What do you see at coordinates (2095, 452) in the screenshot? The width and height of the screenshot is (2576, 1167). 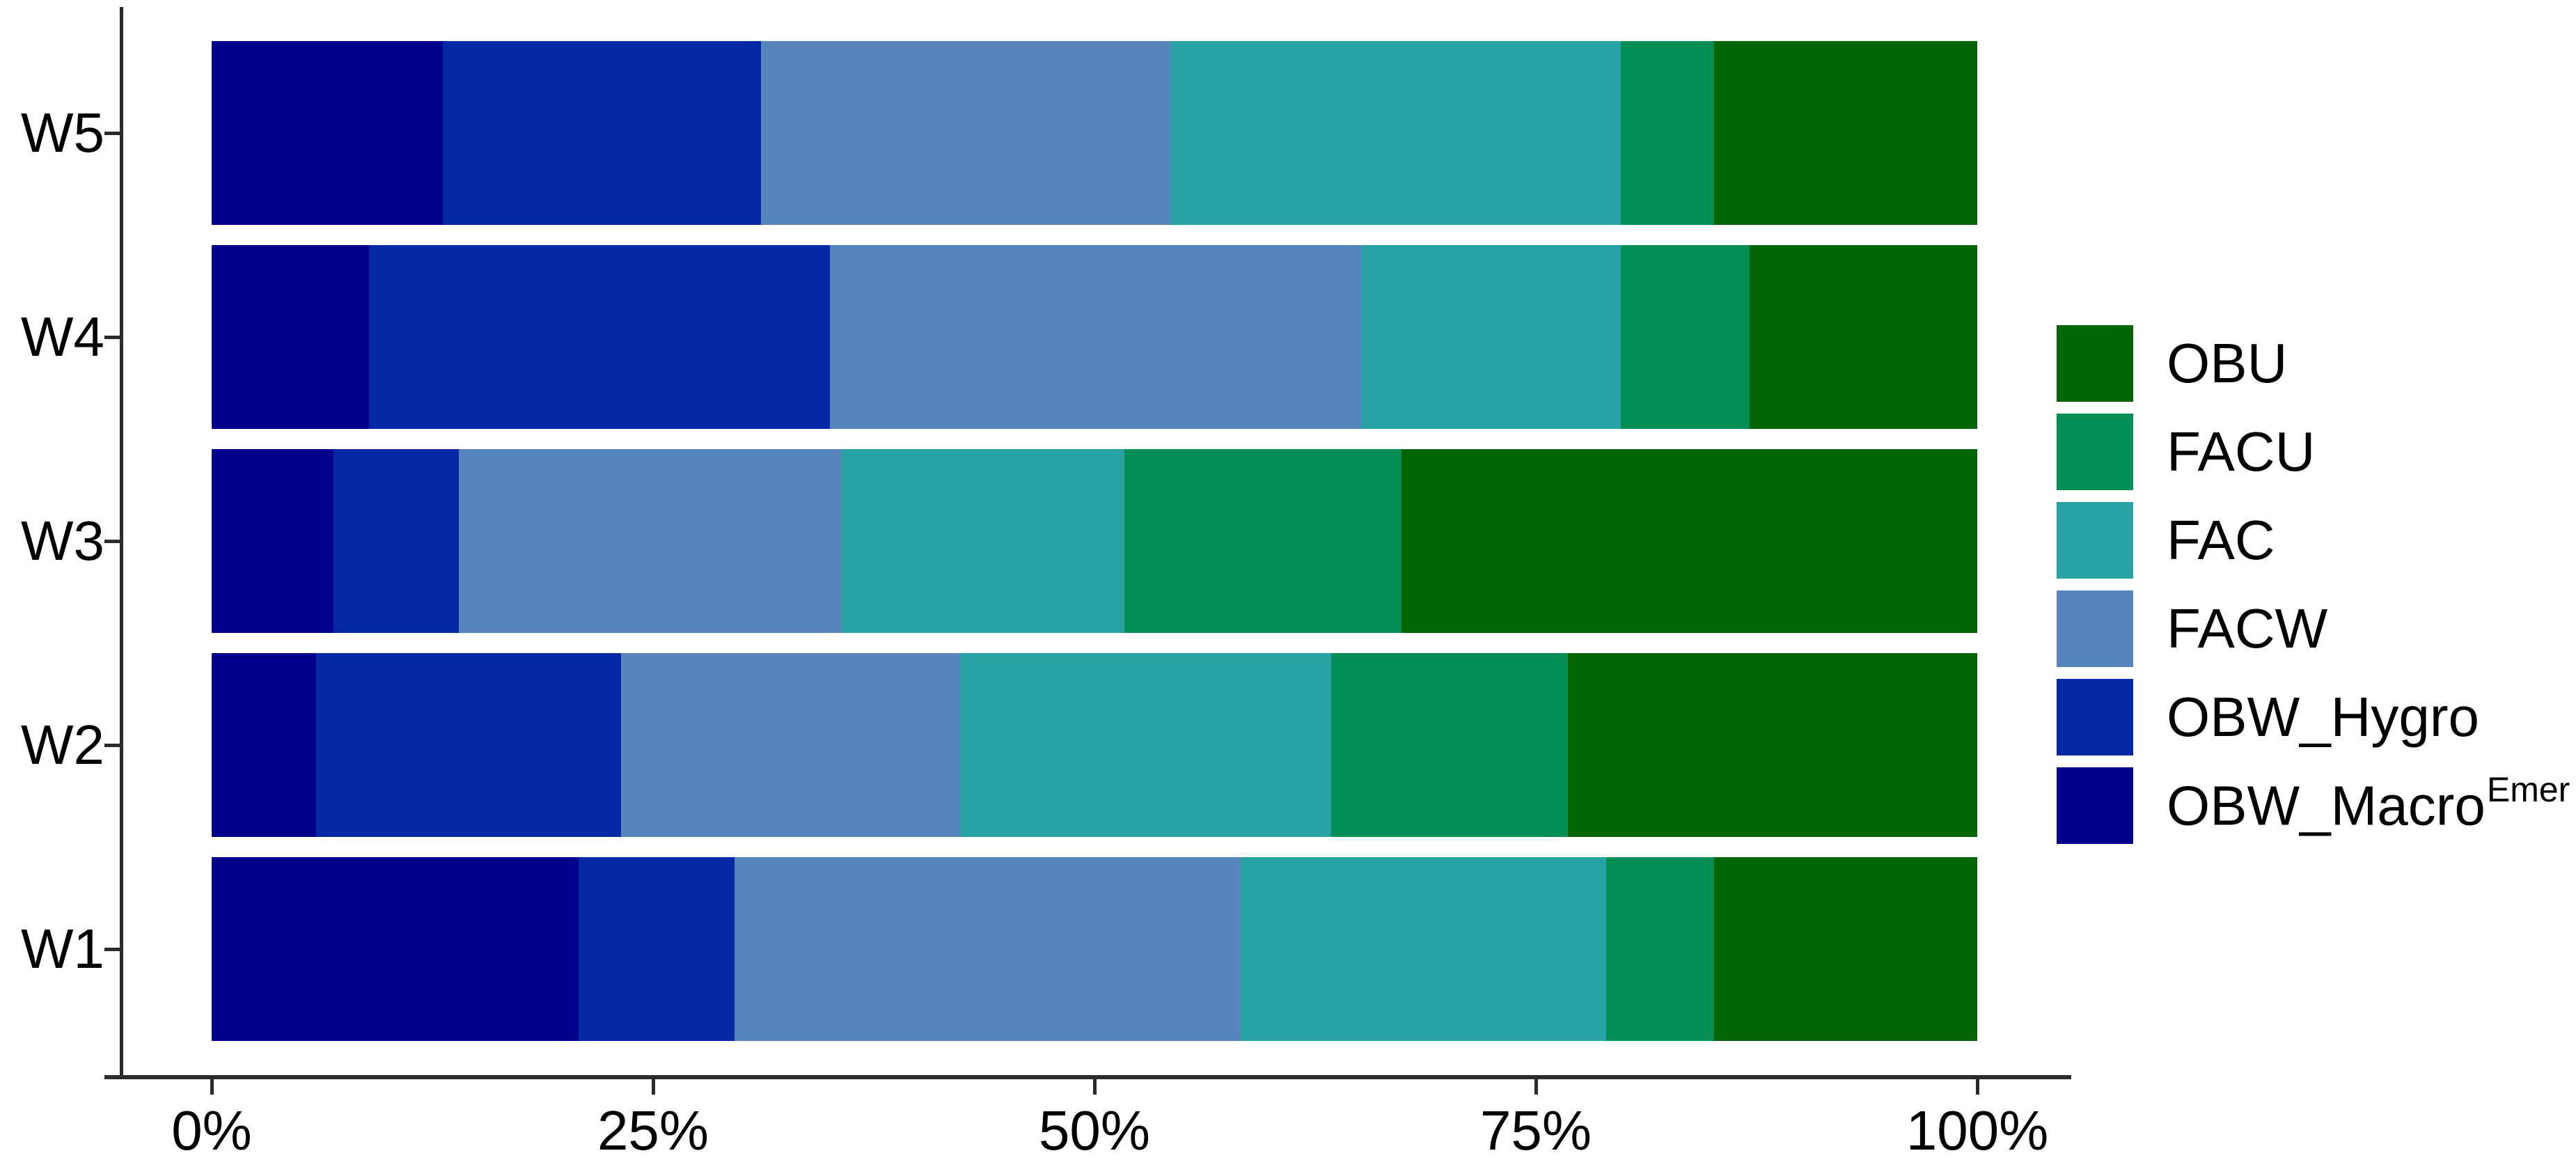 I see `legend-swatch-facu` at bounding box center [2095, 452].